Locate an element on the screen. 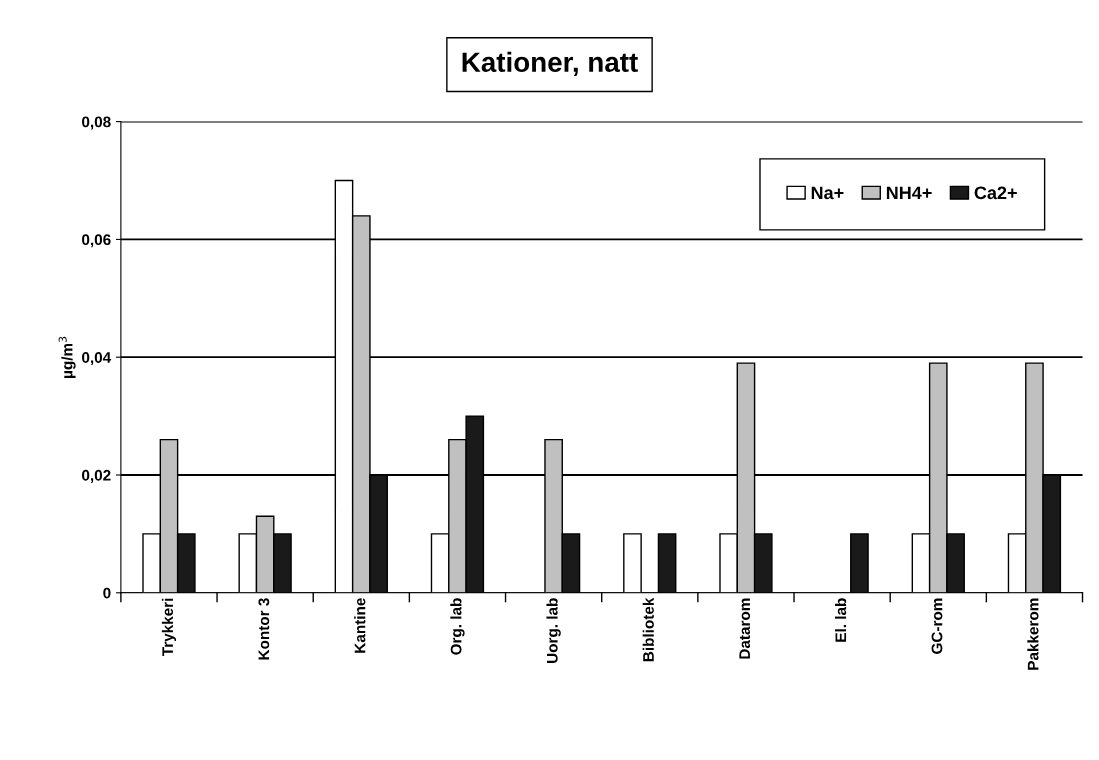 The height and width of the screenshot is (760, 1099). x-tick-label: Bibliotek is located at coordinates (648, 629).